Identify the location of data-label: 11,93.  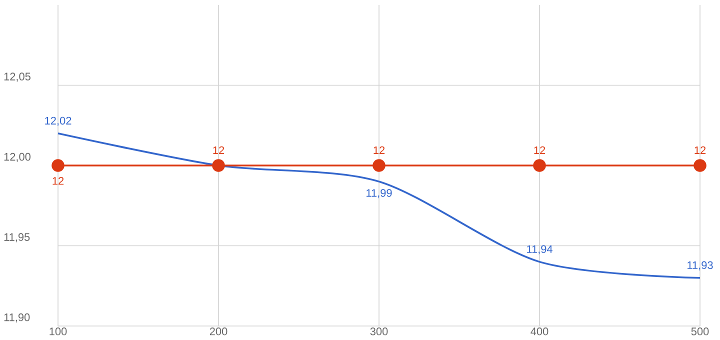
(700, 265).